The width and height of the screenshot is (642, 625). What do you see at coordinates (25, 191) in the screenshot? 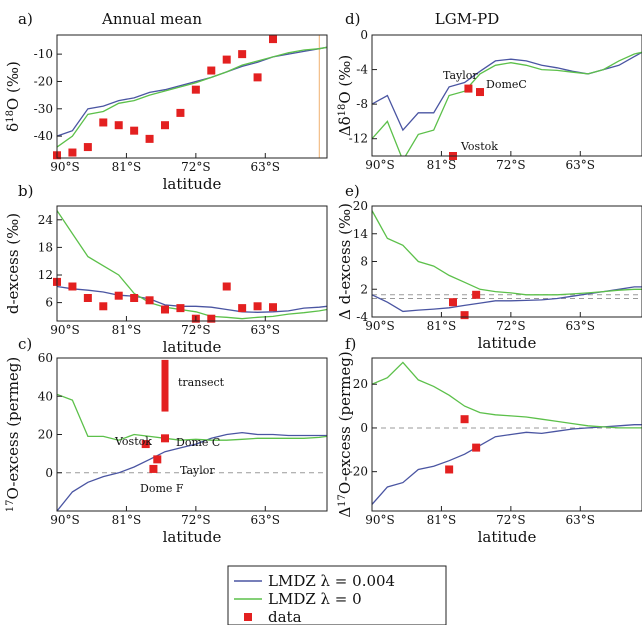
I see `panel-label: b)` at bounding box center [25, 191].